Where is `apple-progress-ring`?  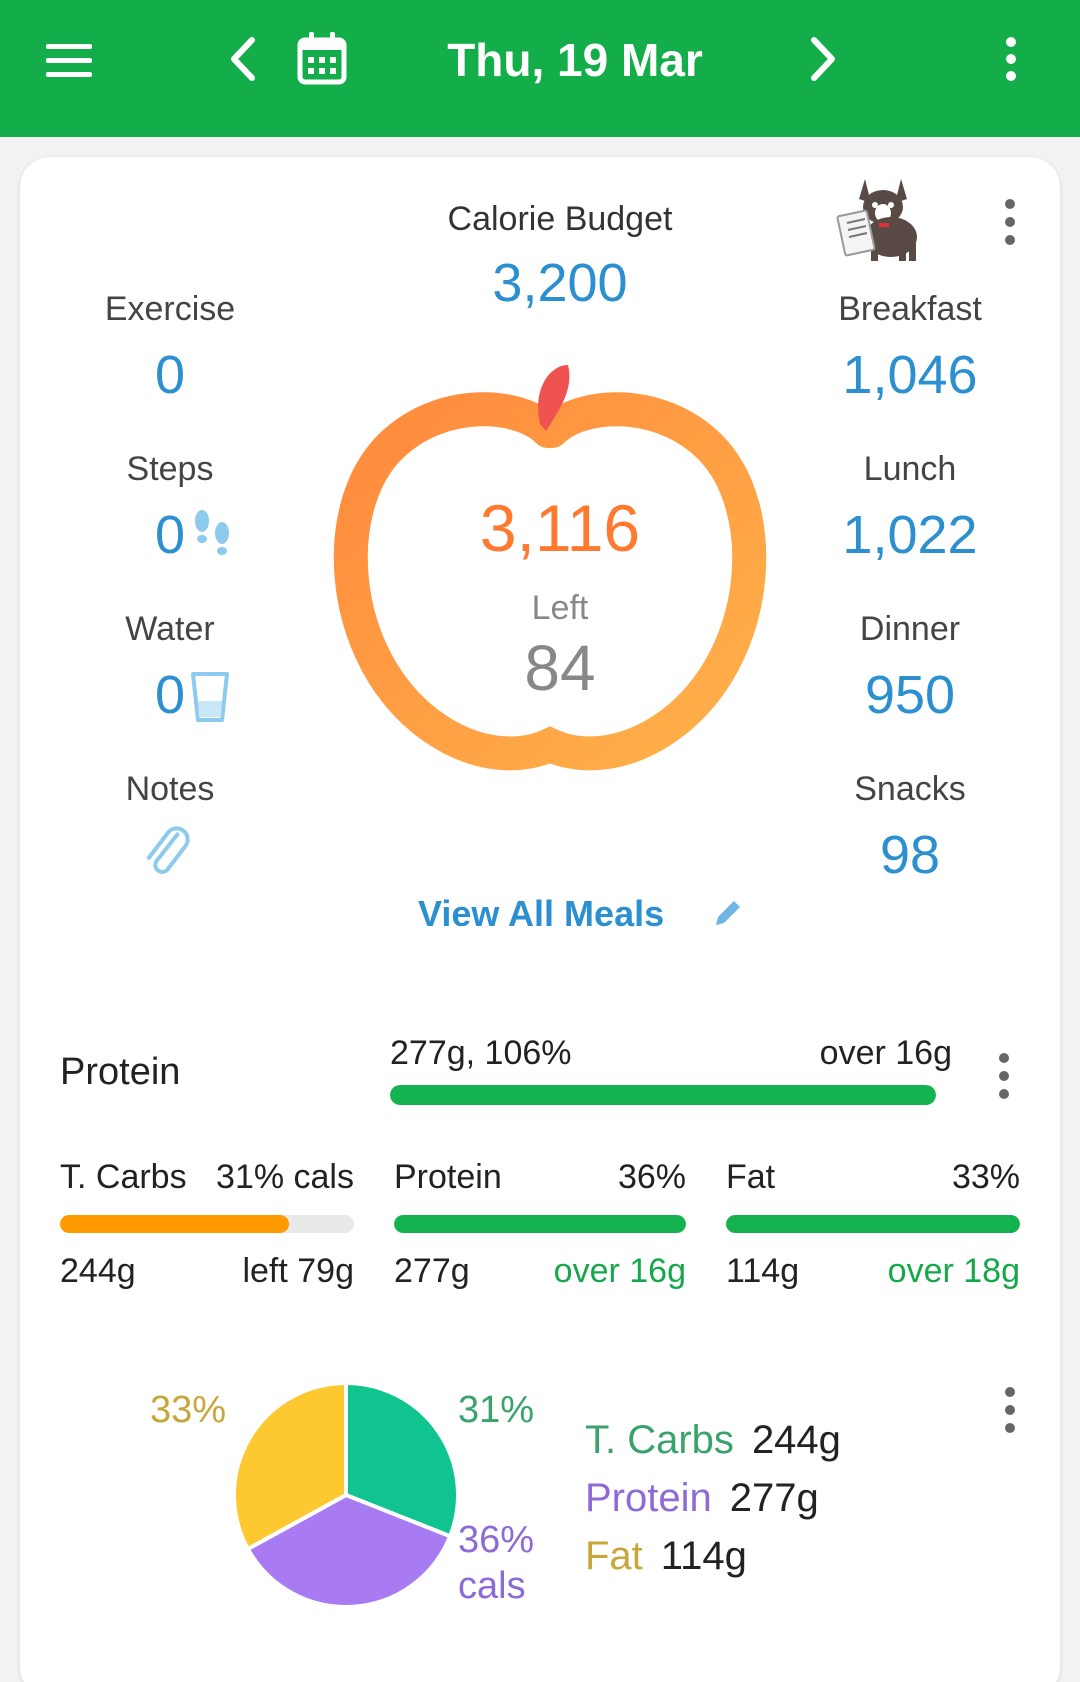
apple-progress-ring is located at coordinates (550, 587).